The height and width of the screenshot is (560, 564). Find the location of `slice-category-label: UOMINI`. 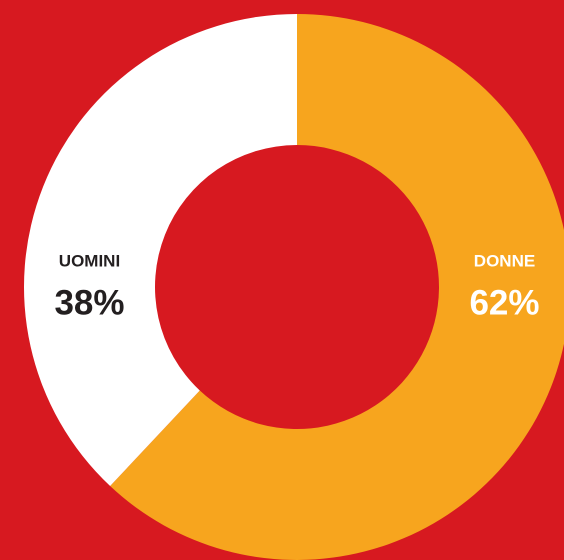

slice-category-label: UOMINI is located at coordinates (89, 260).